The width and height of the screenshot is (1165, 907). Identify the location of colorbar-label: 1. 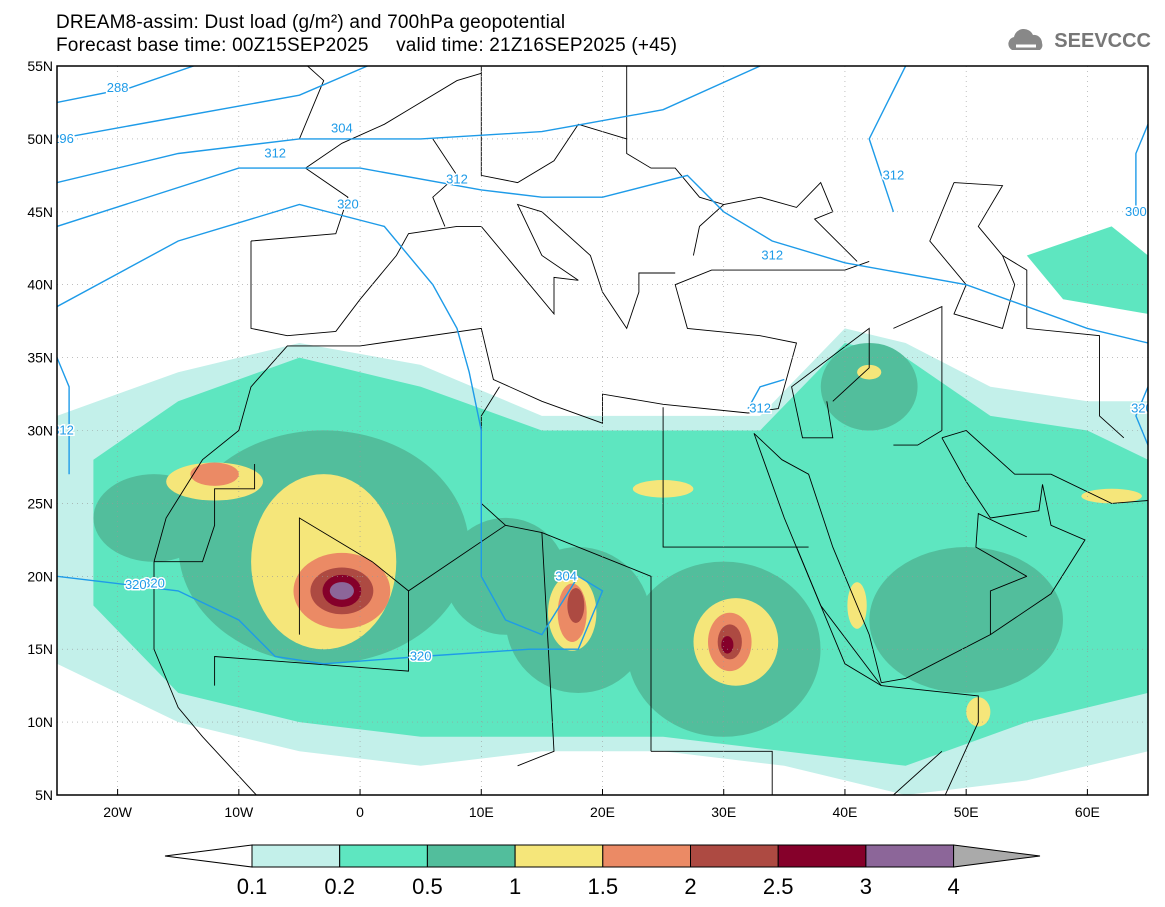
(515, 886).